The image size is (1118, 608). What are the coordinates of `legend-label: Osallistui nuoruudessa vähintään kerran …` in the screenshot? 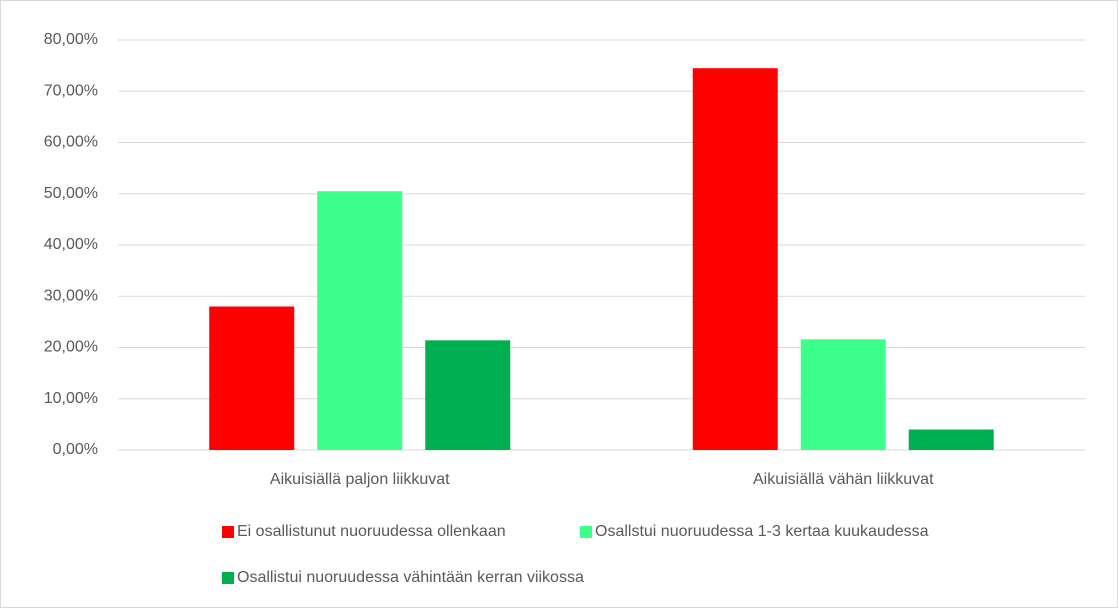 It's located at (410, 577).